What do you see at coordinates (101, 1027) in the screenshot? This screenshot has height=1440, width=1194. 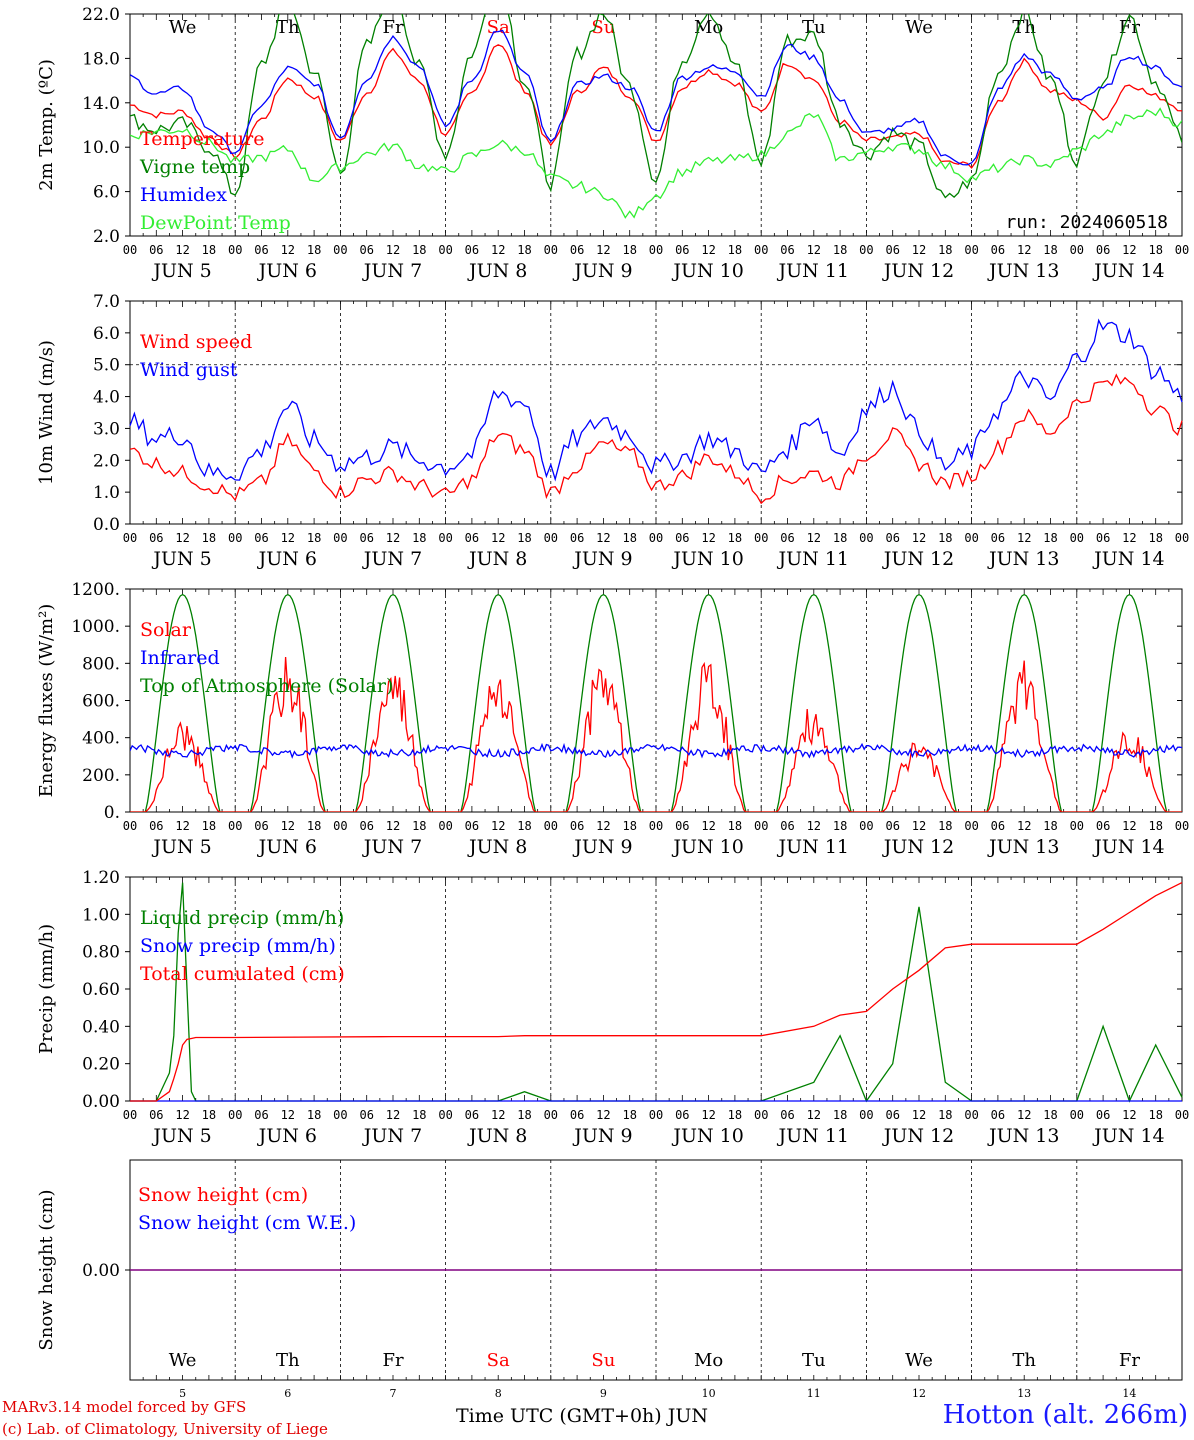 I see `y-tick-label: 0.40` at bounding box center [101, 1027].